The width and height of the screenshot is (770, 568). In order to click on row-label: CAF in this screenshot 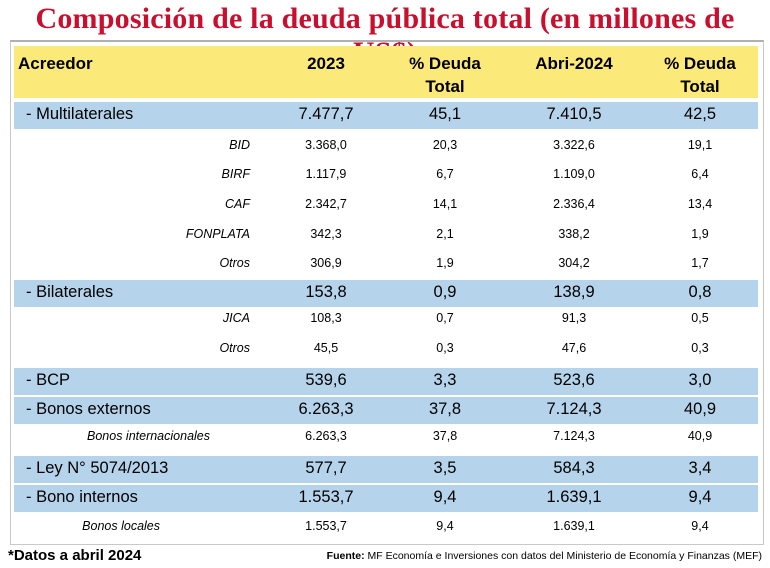, I will do `click(237, 204)`.